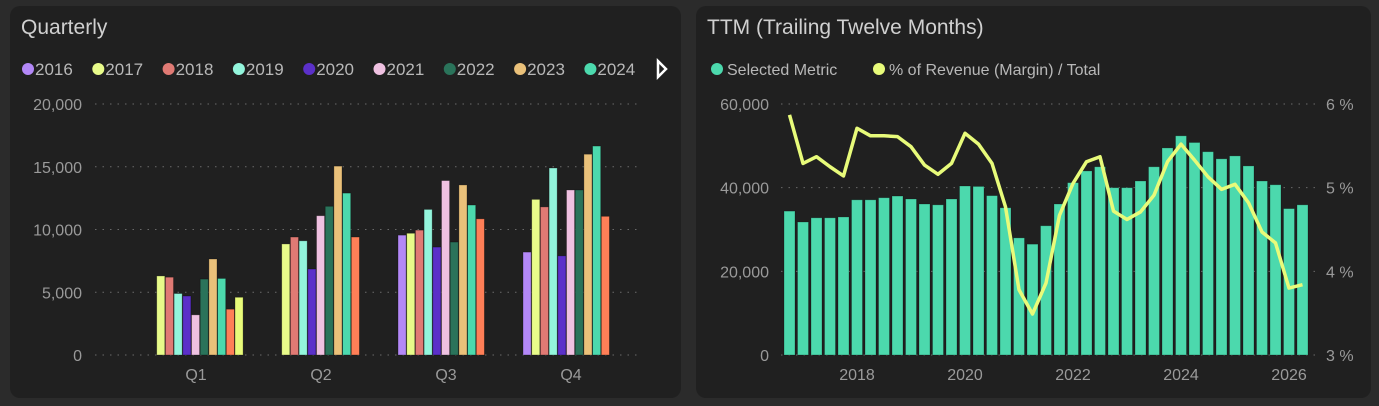 This screenshot has height=406, width=1379. What do you see at coordinates (744, 272) in the screenshot?
I see `y-tick-label: 20,000` at bounding box center [744, 272].